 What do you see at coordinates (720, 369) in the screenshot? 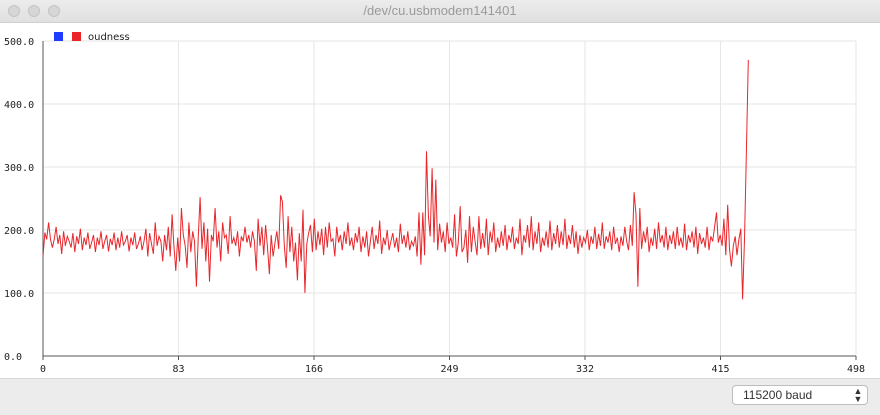
I see `x-tick-label: 415` at bounding box center [720, 369].